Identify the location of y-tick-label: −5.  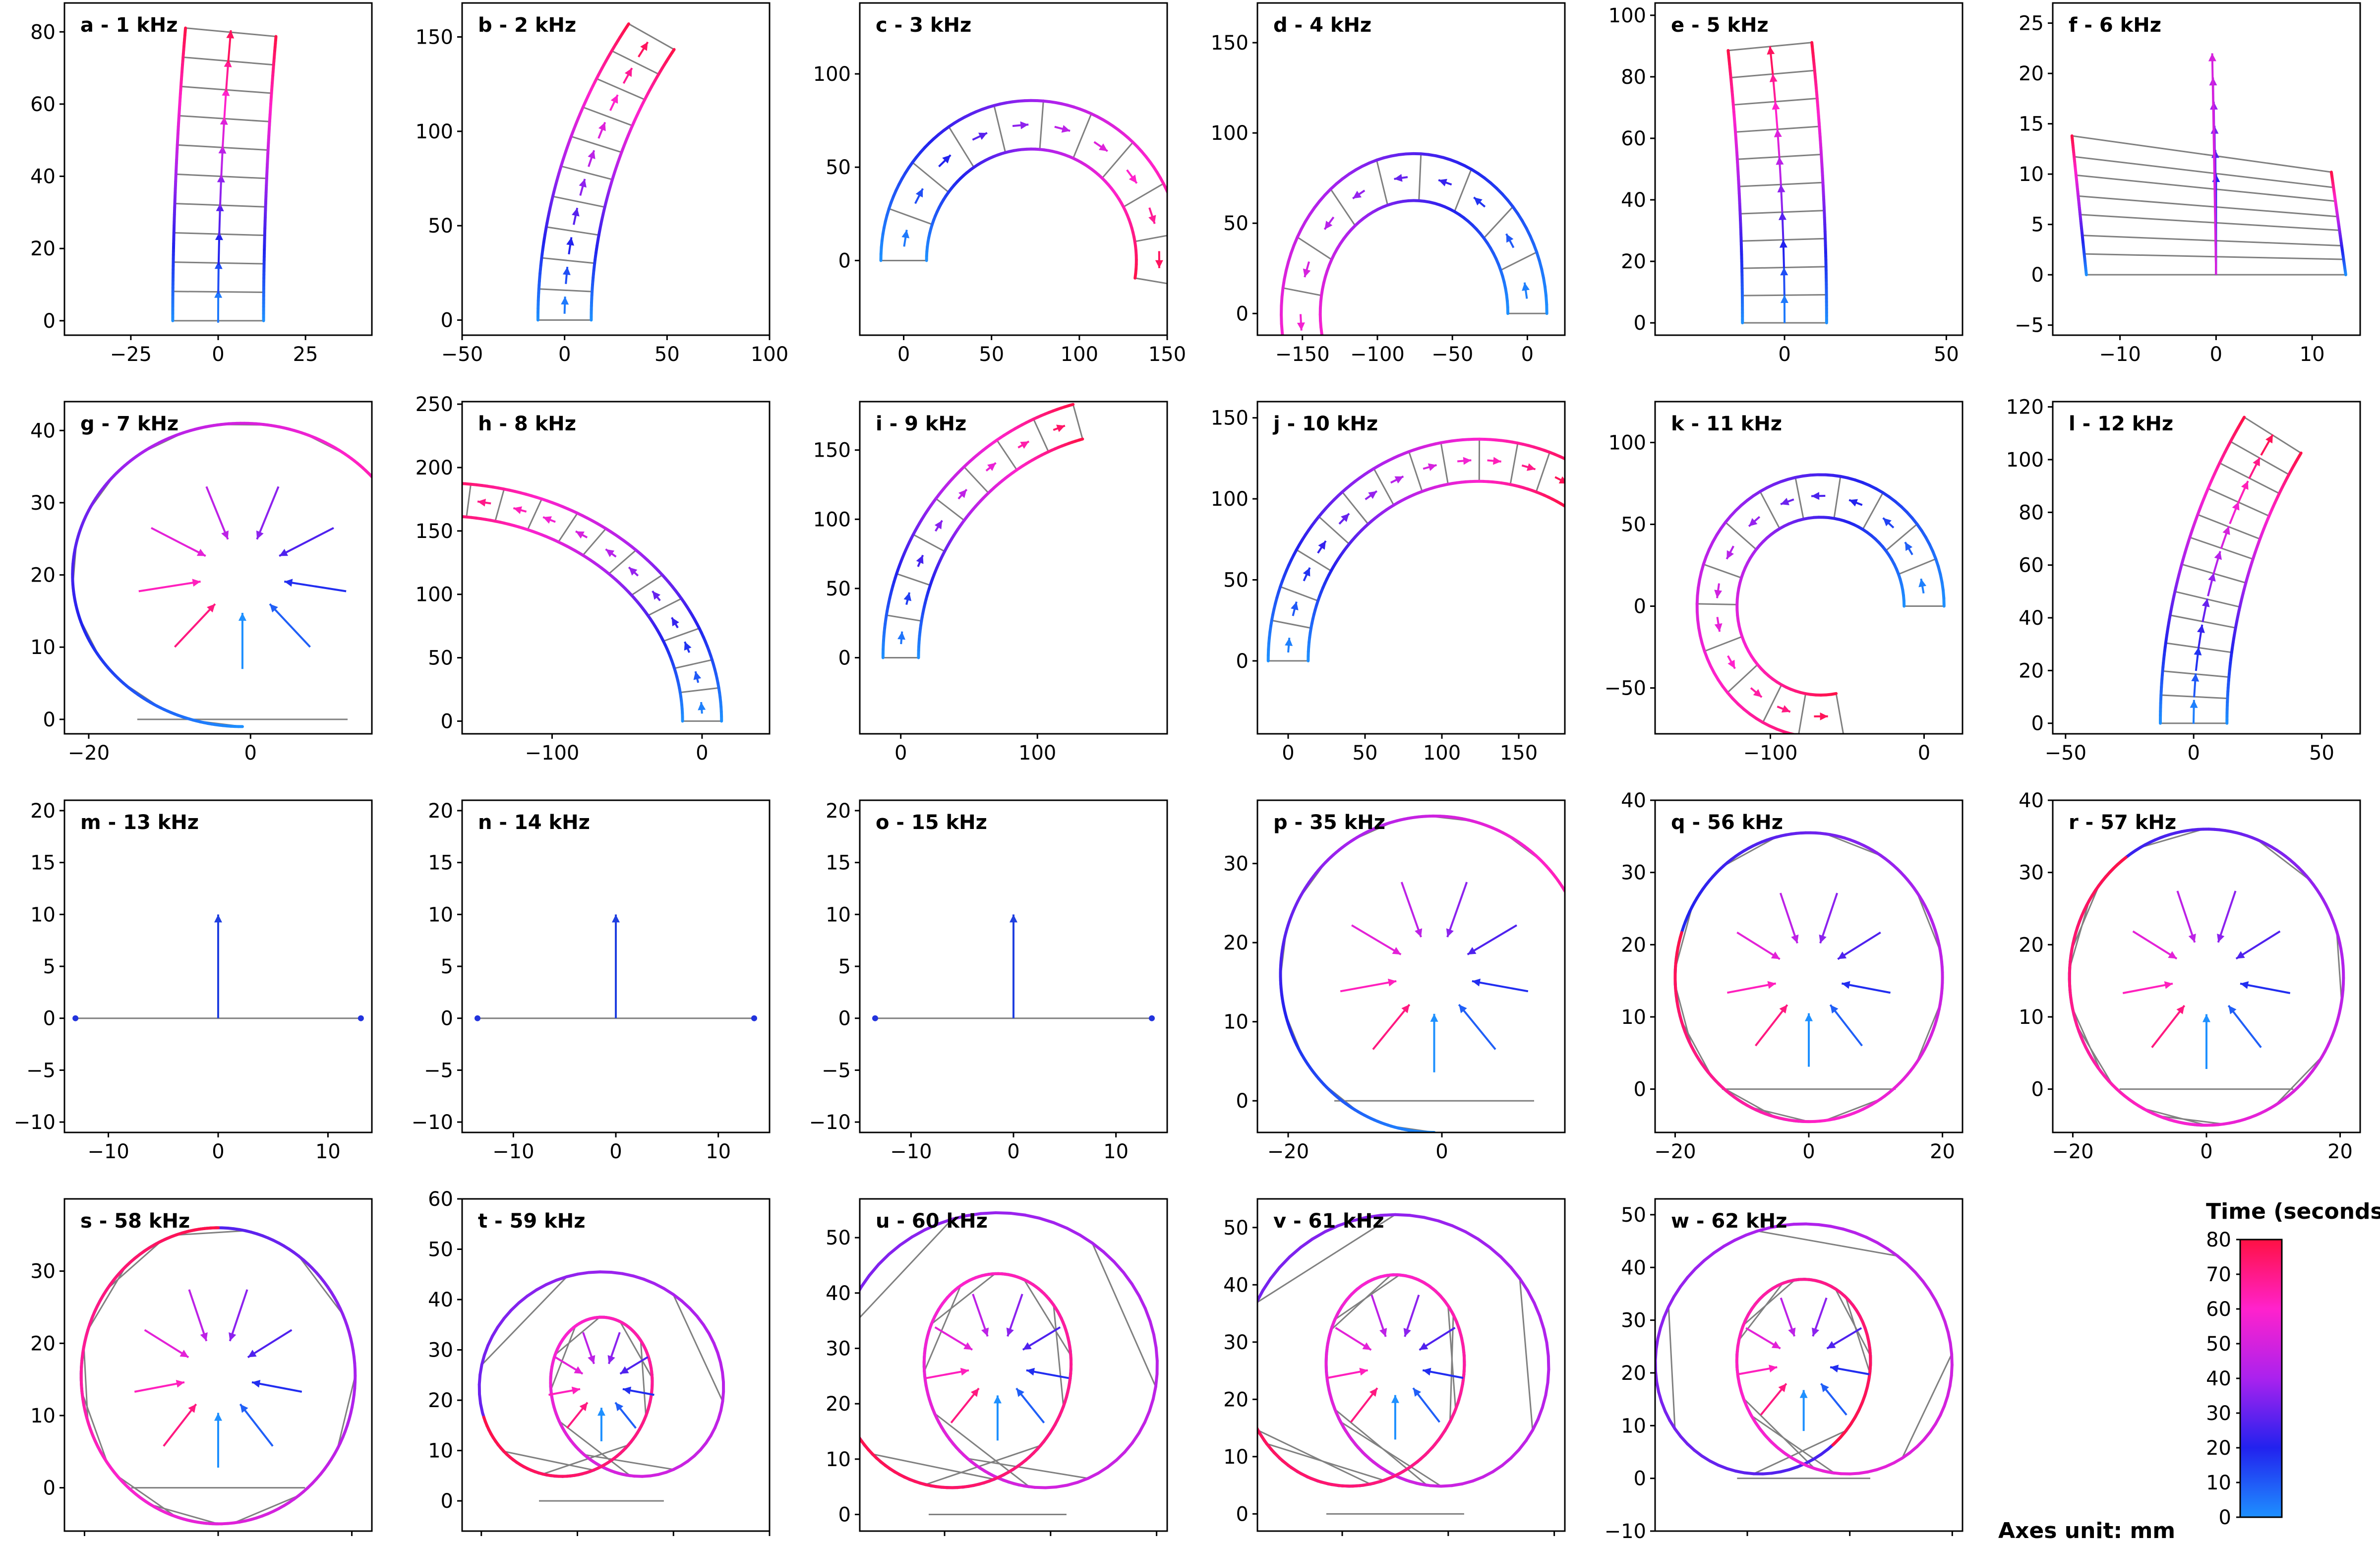
(2029, 325).